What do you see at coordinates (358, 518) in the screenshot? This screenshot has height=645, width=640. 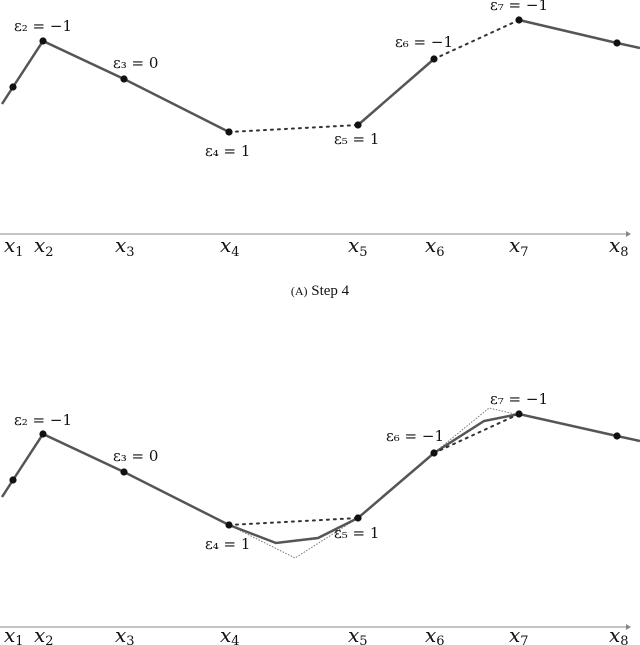 I see `bottom-point-x5` at bounding box center [358, 518].